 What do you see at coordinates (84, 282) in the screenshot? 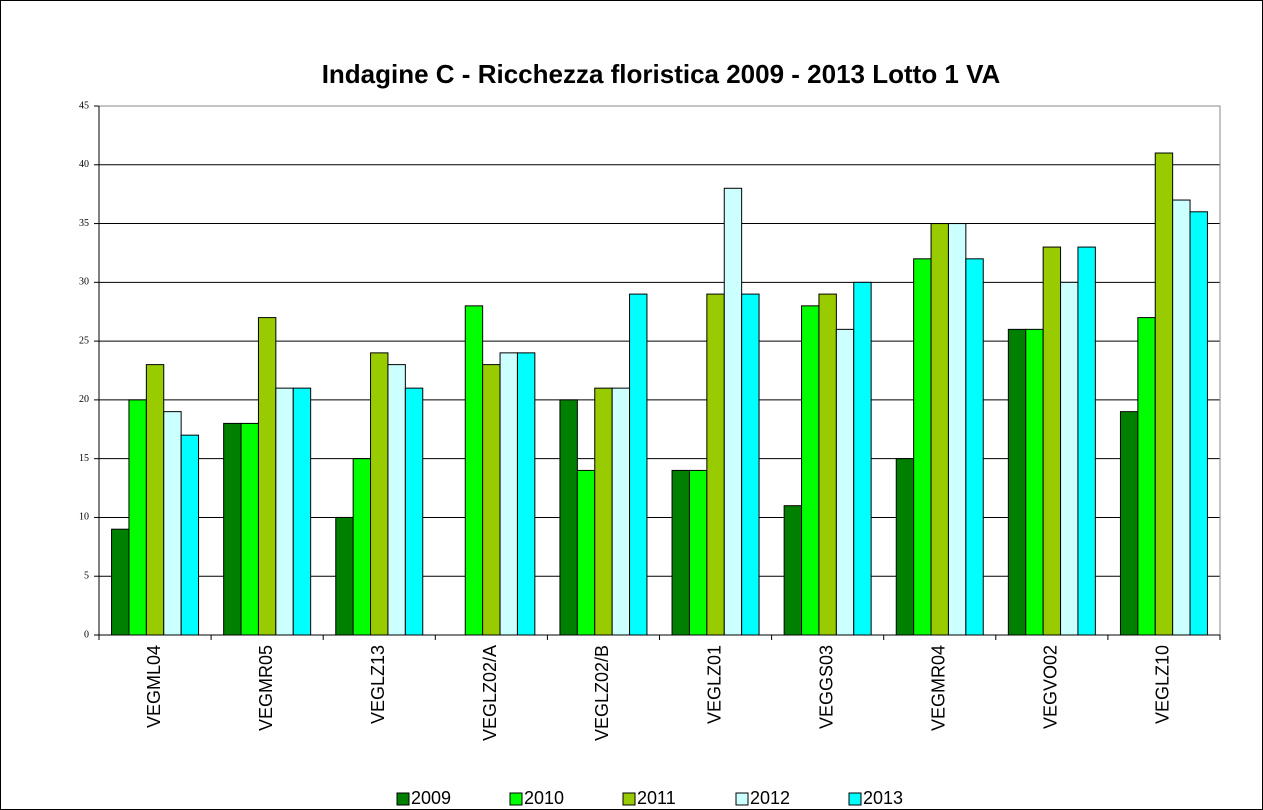
I see `y-tick-label: 30` at bounding box center [84, 282].